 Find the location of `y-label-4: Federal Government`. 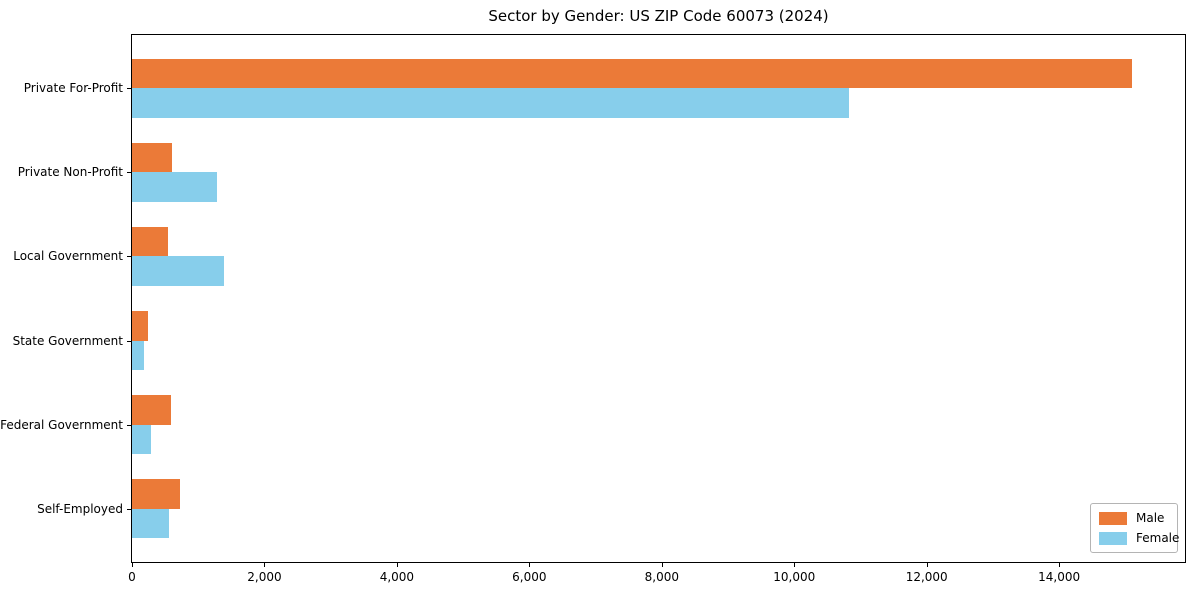

y-label-4: Federal Government is located at coordinates (61, 424).